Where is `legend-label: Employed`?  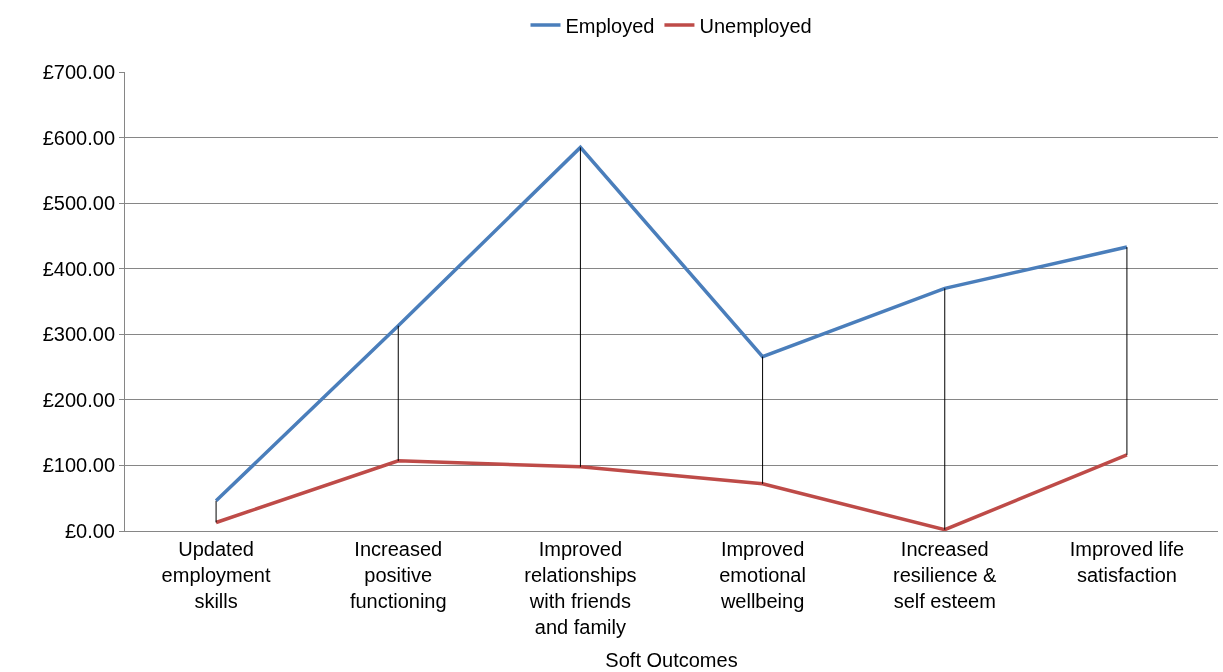 legend-label: Employed is located at coordinates (610, 25).